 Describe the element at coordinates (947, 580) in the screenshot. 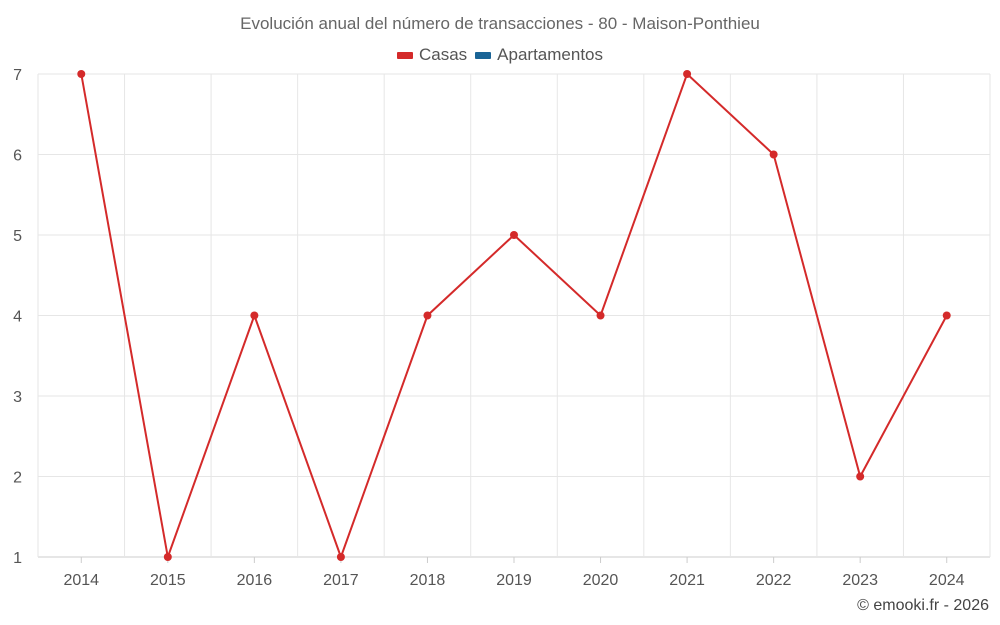

I see `x-tick-label: 2024` at that location.